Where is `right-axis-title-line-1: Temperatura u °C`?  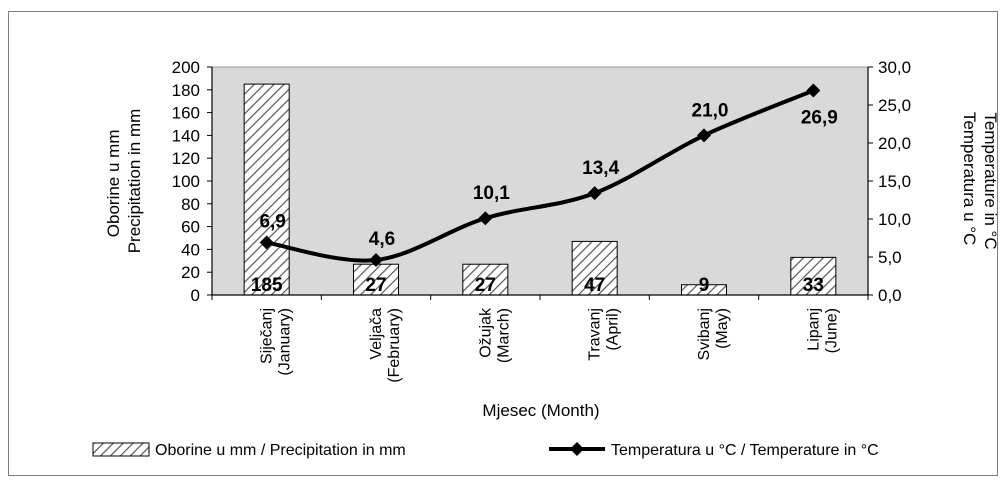
right-axis-title-line-1: Temperatura u °C is located at coordinates (969, 178).